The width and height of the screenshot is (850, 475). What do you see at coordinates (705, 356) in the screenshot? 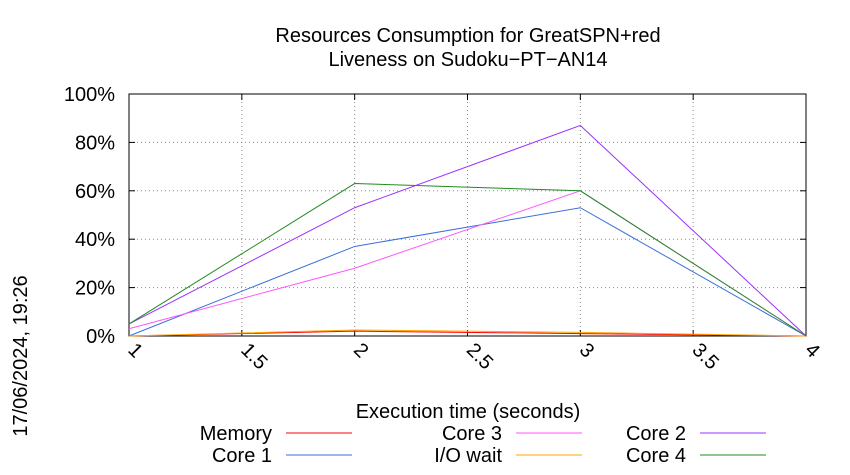
I see `x-tick-label: 3.5` at bounding box center [705, 356].